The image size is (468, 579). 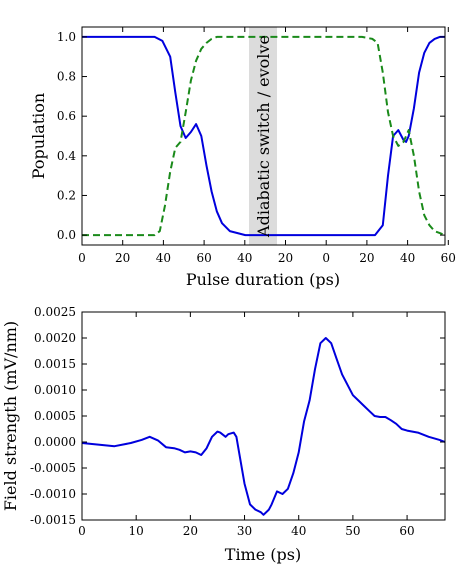 I want to click on top-y-tick-label: 1.0, so click(x=66, y=37).